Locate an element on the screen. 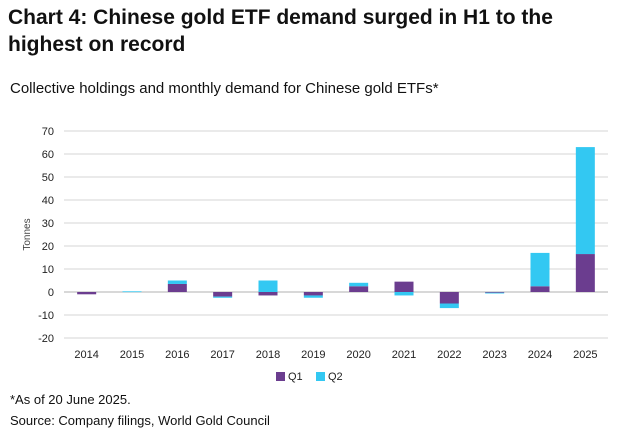 Image resolution: width=624 pixels, height=437 pixels. bar-q1-2020 is located at coordinates (359, 289).